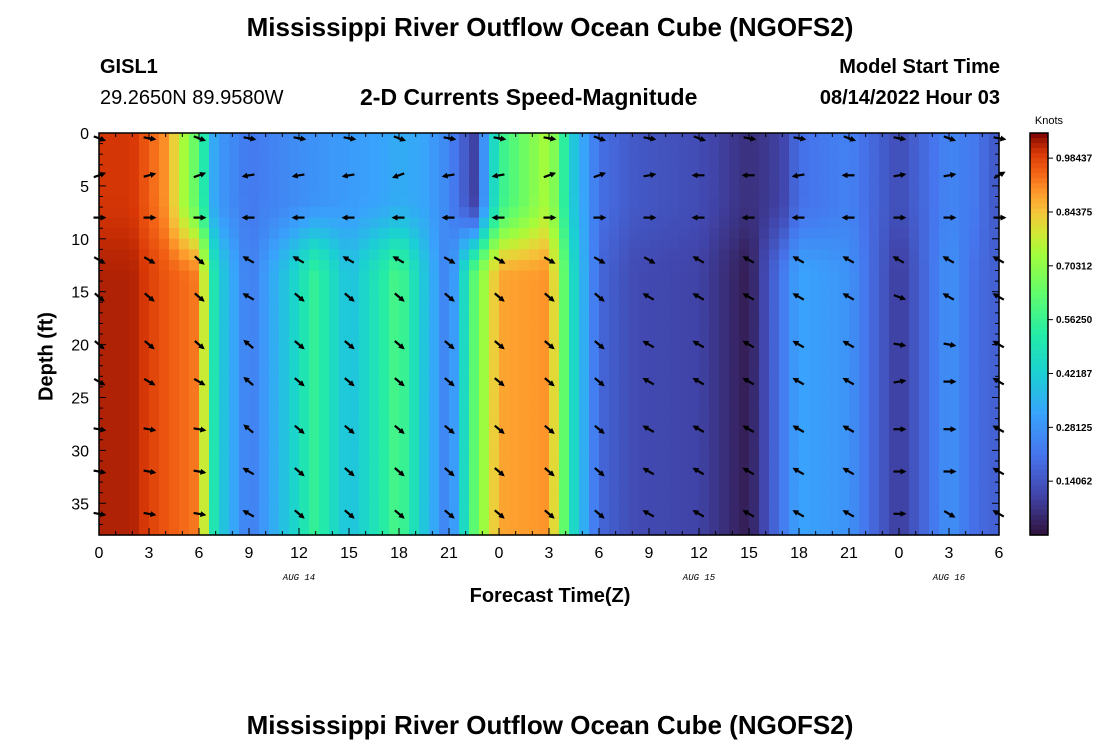  Describe the element at coordinates (549, 553) in the screenshot. I see `x-tick-label: 3` at that location.